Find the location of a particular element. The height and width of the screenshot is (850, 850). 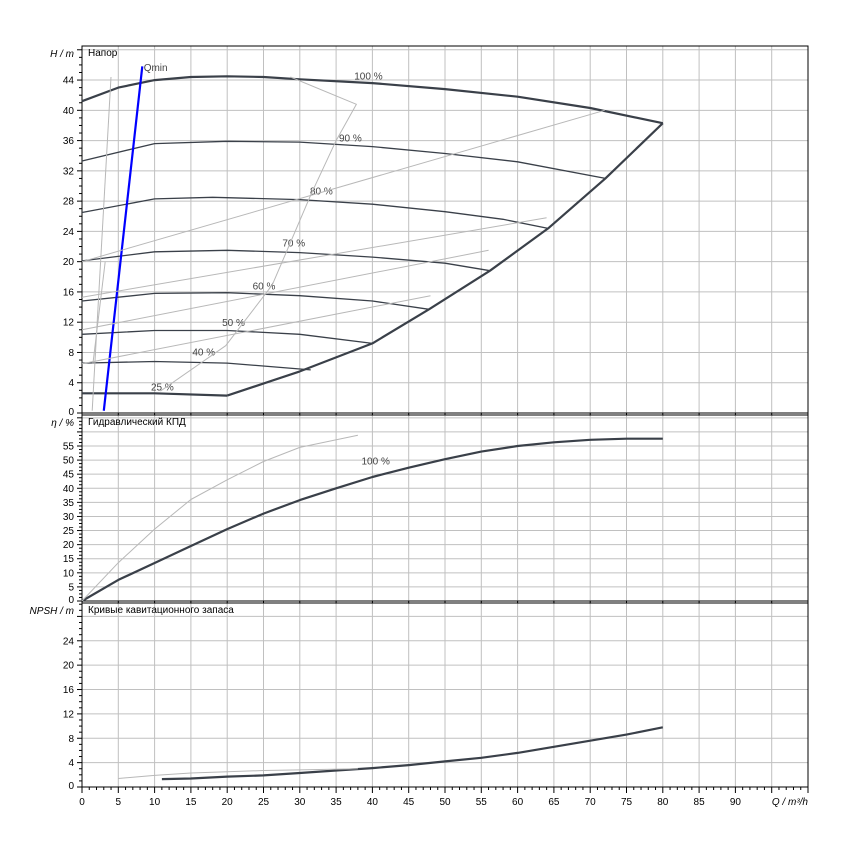

y-axis-label: NPSH / m is located at coordinates (52, 611).